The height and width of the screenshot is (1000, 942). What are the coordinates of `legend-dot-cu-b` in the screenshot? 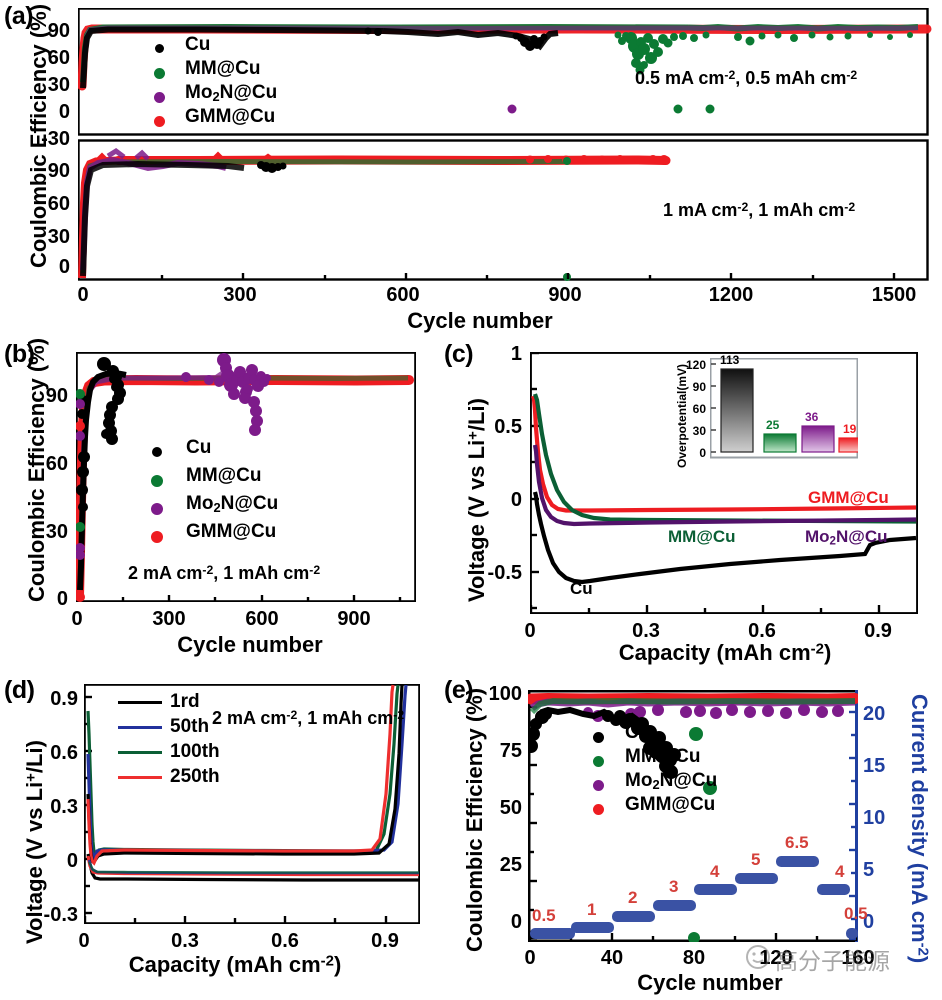 It's located at (157, 452).